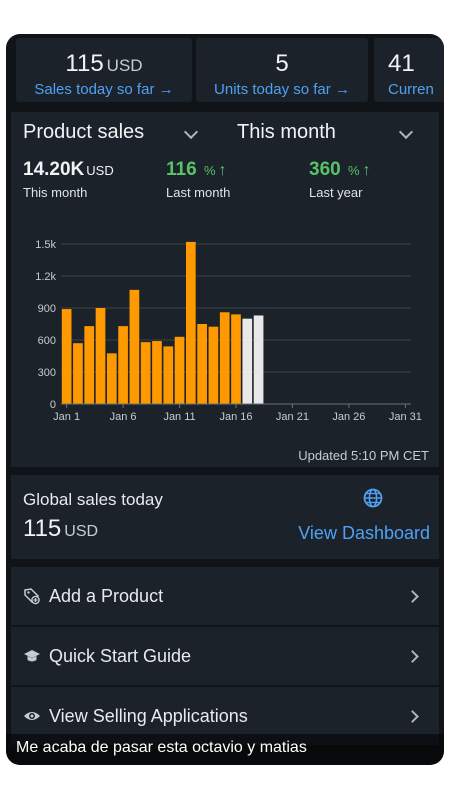  What do you see at coordinates (340, 169) in the screenshot?
I see `metric-last-year-value: 360 % ↑` at bounding box center [340, 169].